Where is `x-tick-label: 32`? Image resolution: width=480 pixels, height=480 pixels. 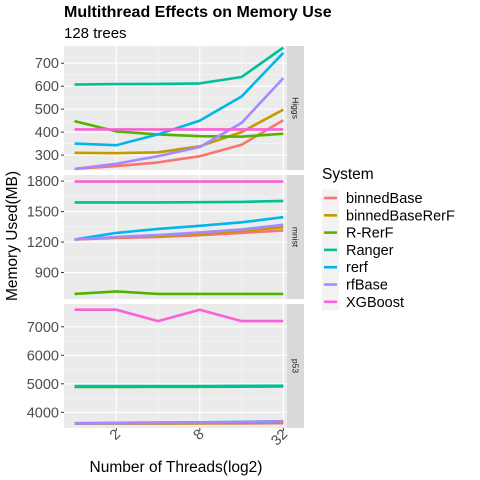
x-tick-label: 32 is located at coordinates (279, 438).